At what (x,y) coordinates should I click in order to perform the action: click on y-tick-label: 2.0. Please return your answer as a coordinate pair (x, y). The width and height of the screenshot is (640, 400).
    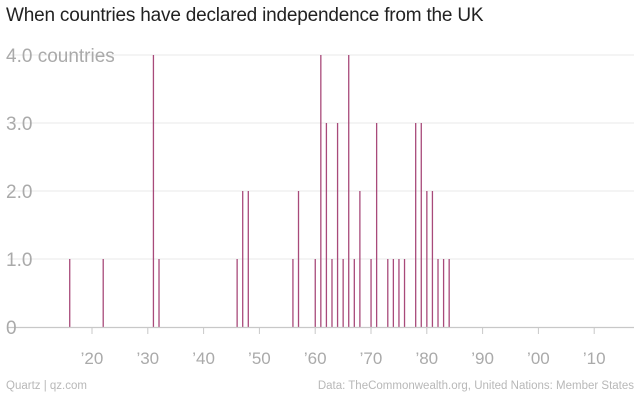
    Looking at the image, I should click on (19, 192).